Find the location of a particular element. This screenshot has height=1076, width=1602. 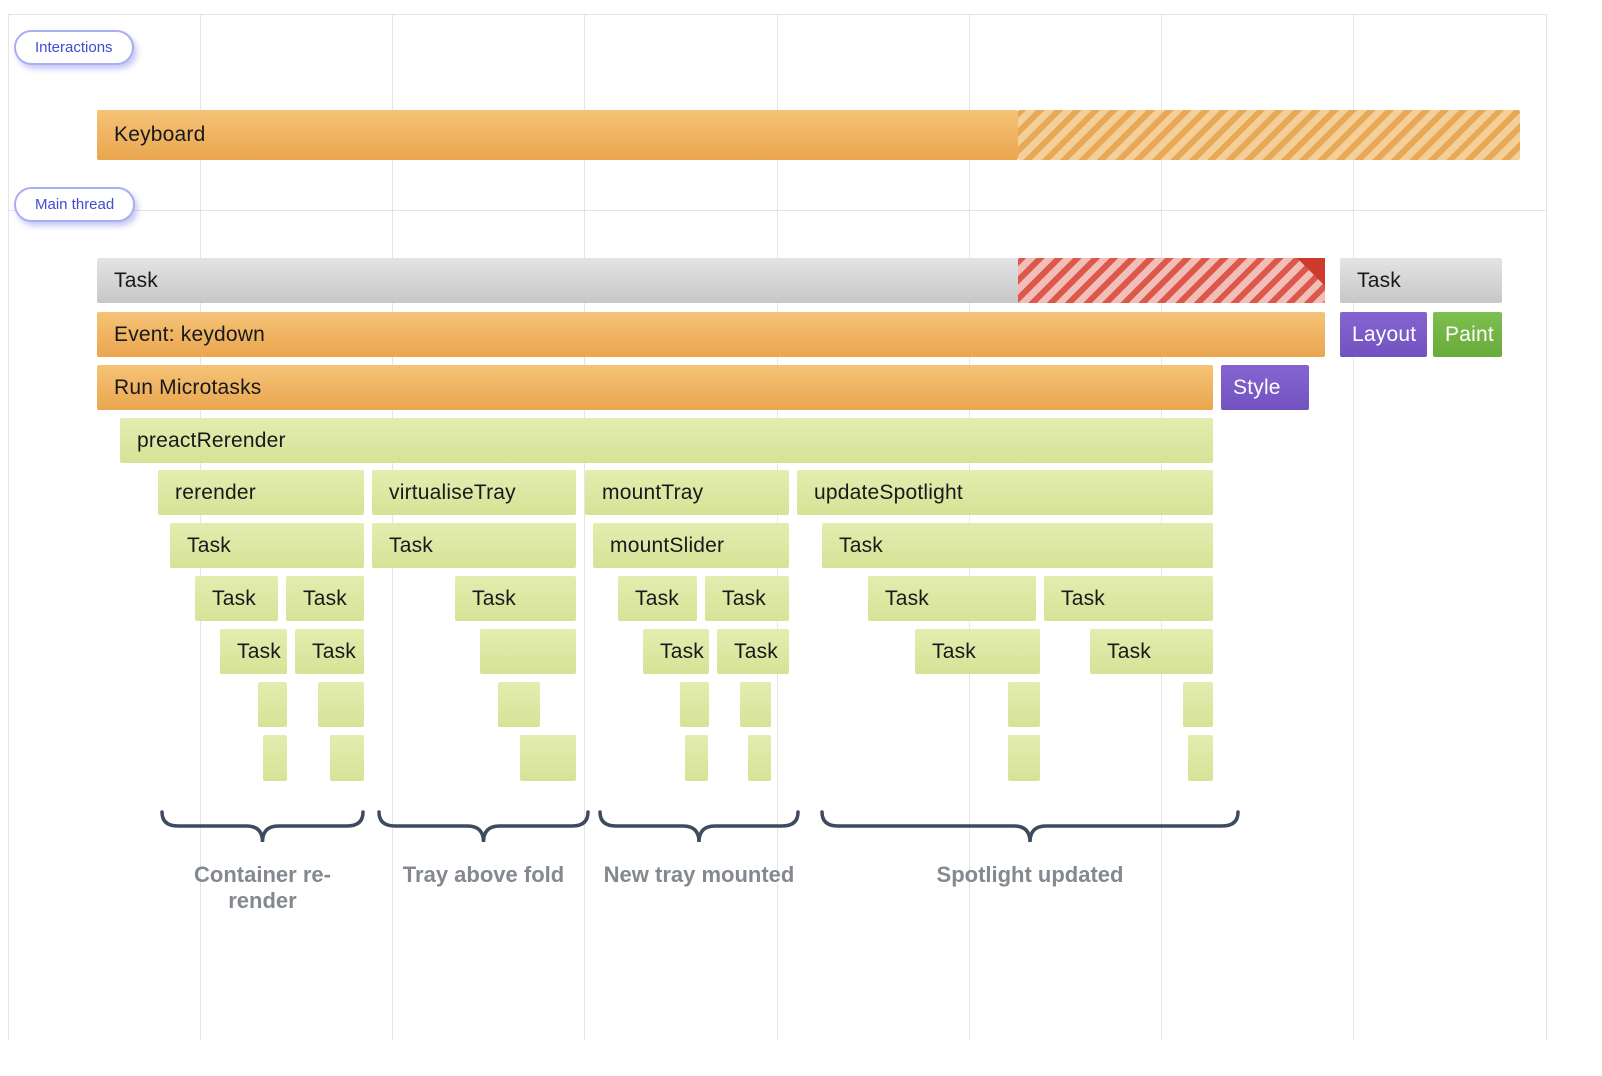

bar-label: Paint is located at coordinates (1469, 334).